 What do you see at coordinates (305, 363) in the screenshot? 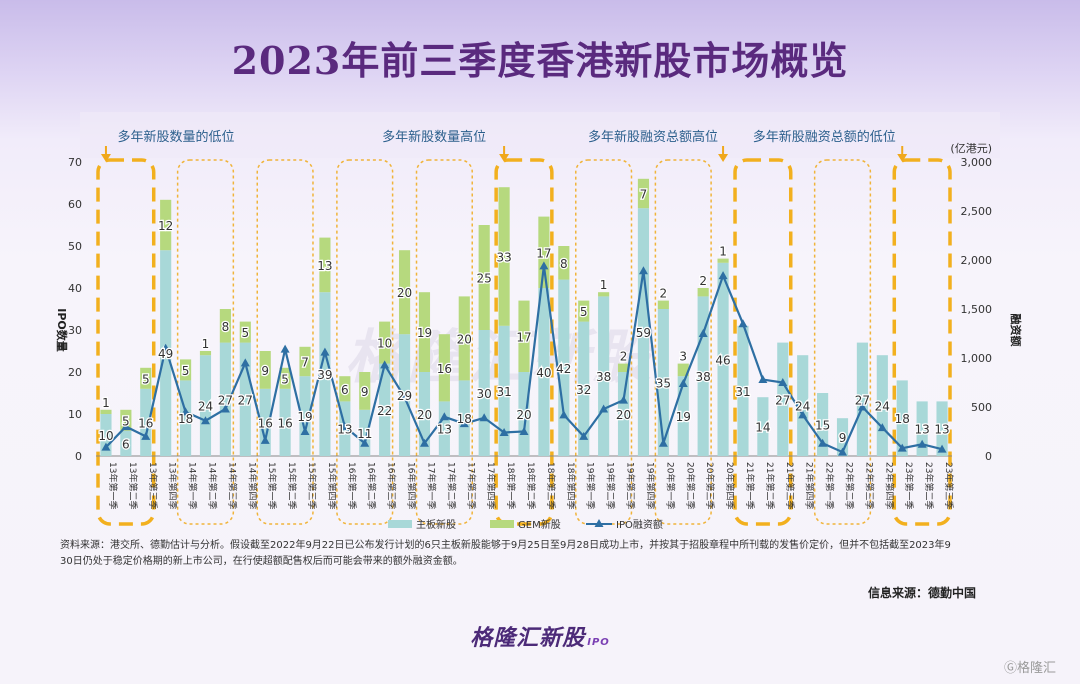
I see `data-label-gem: 7` at bounding box center [305, 363].